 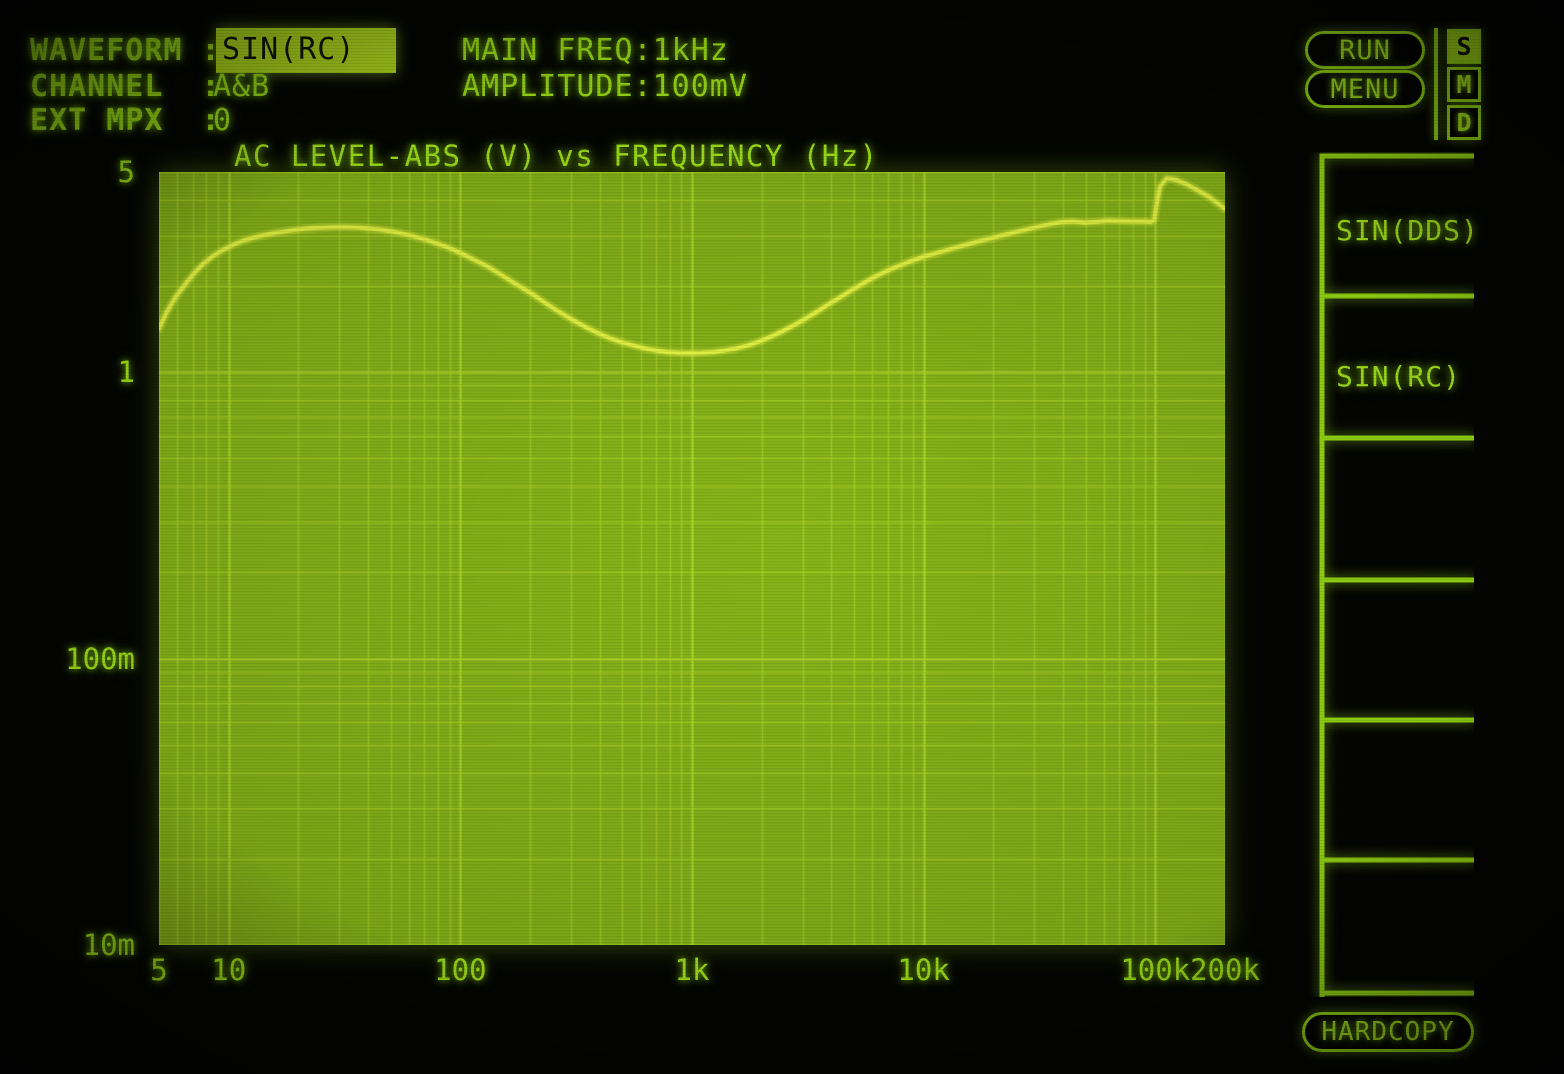 I want to click on status-indicator-m: M, so click(x=1464, y=84).